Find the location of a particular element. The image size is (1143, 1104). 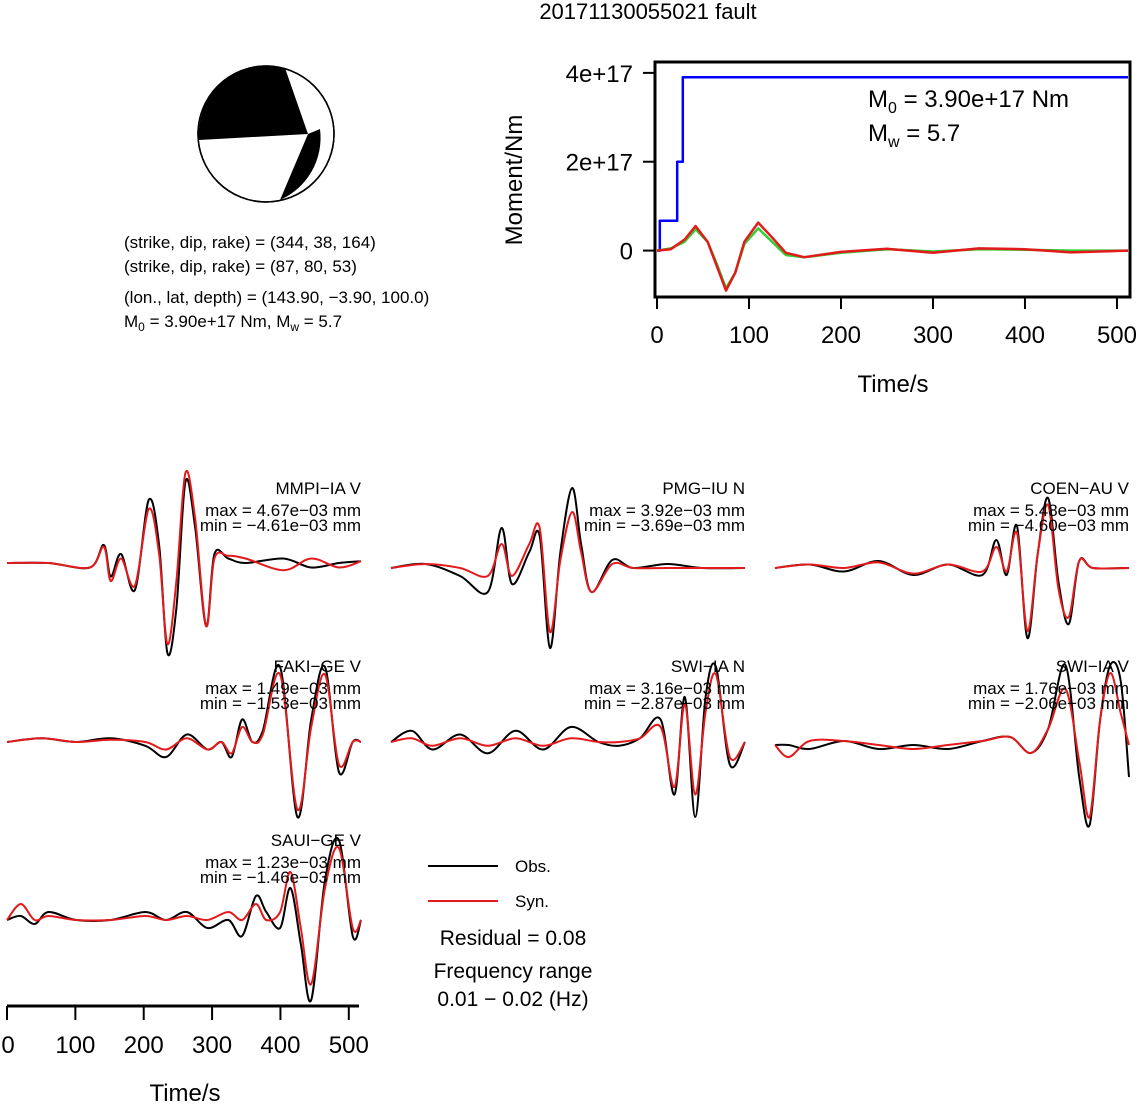

moment-x-tick-label: 0 is located at coordinates (656, 335).